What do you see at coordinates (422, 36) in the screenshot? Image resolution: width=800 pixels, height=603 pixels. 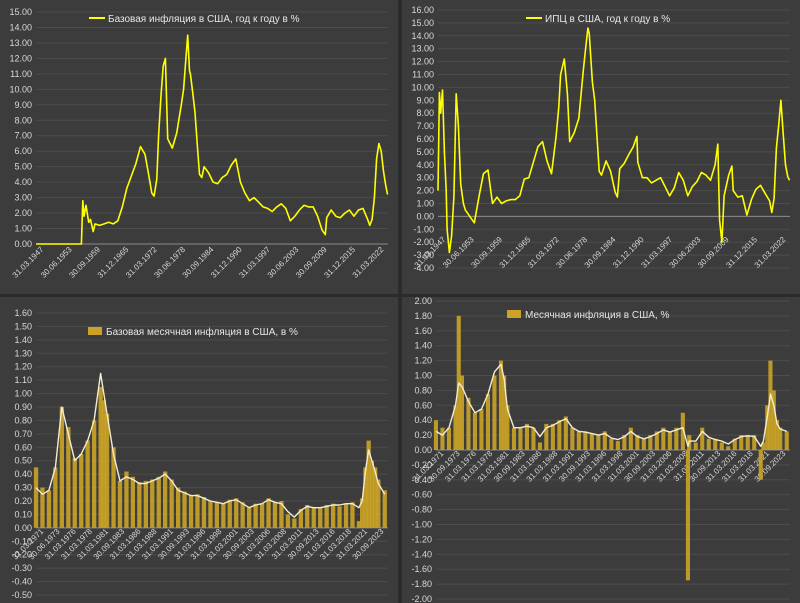 I see `y-tick-label: 14.00` at bounding box center [422, 36].